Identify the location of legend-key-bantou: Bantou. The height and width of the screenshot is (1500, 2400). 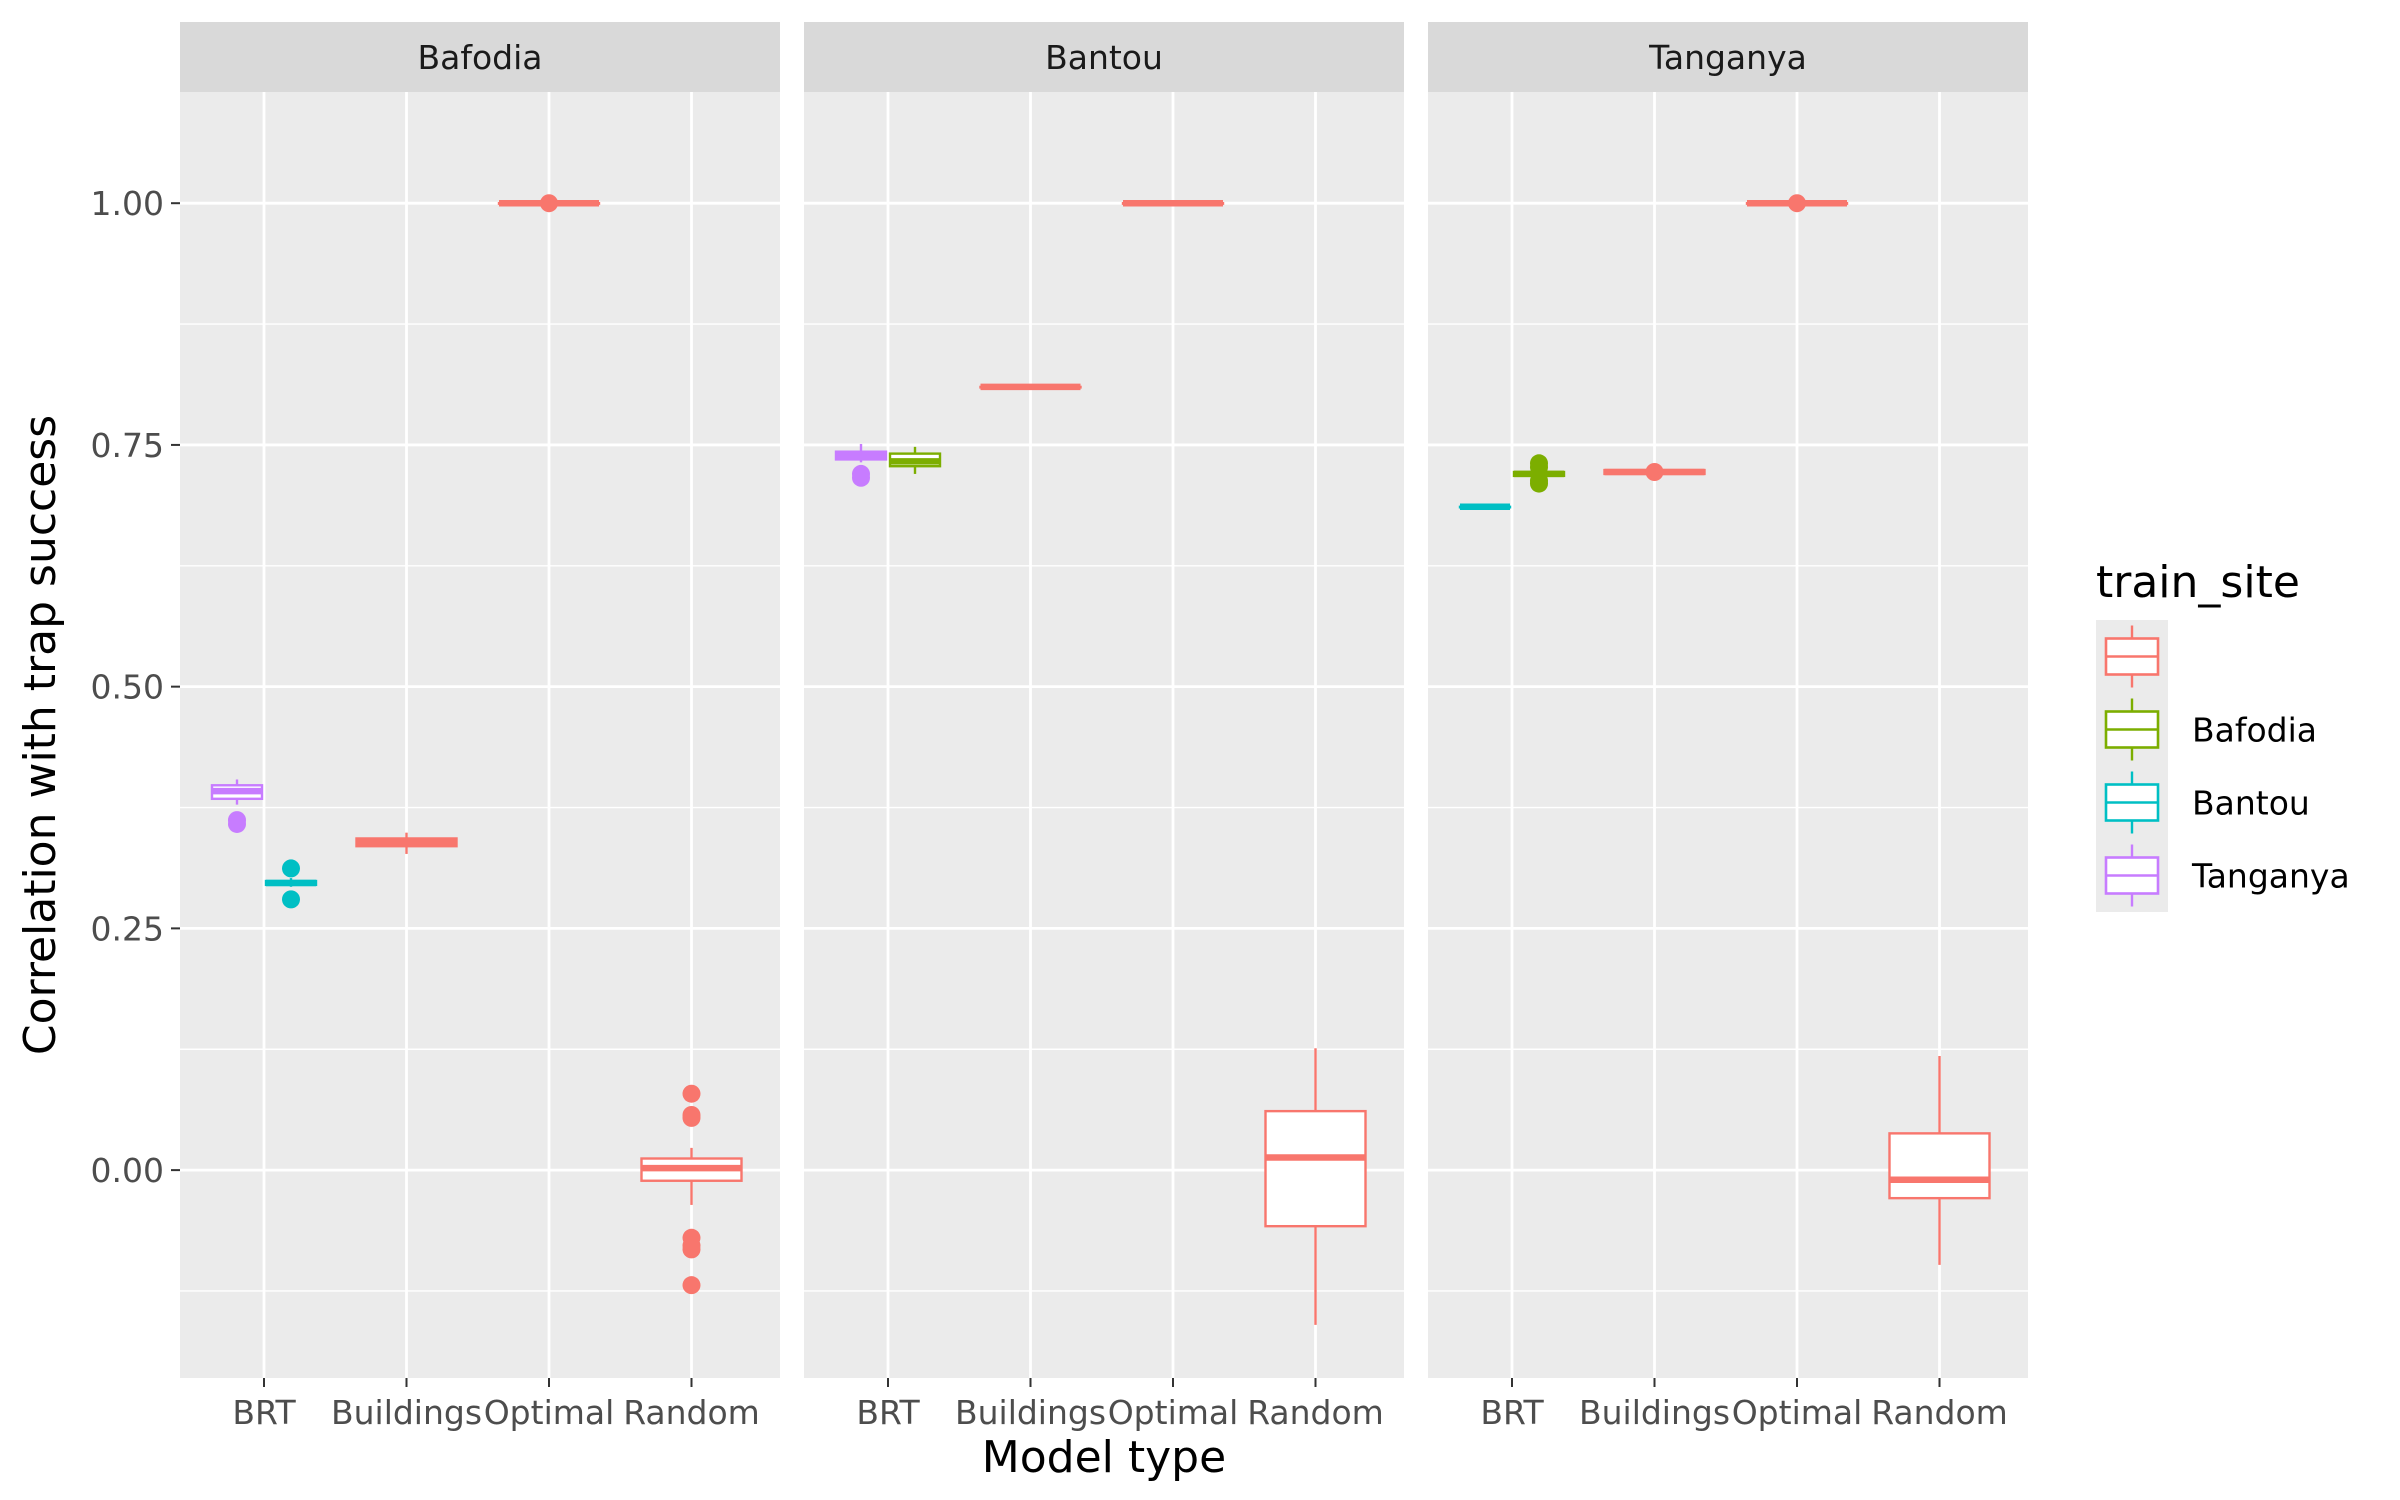
(2207, 802).